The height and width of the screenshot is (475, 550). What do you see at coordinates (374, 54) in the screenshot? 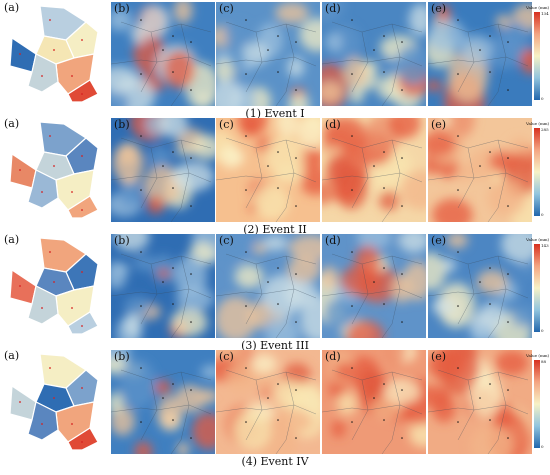
I see `rainfall-map-d: (d)` at bounding box center [374, 54].